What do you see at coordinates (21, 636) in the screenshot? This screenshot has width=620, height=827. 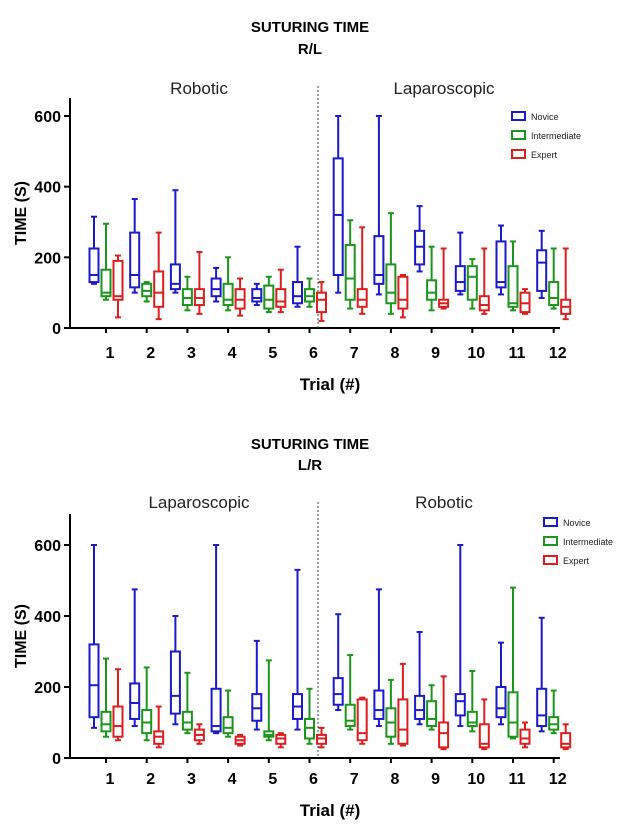 I see `y-axis-label: TIME (S)` at bounding box center [21, 636].